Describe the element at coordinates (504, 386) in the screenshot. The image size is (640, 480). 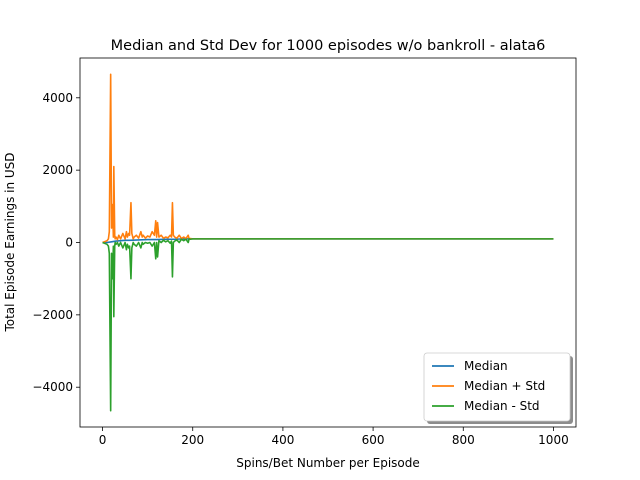
I see `legend-label: Median + Std` at that location.